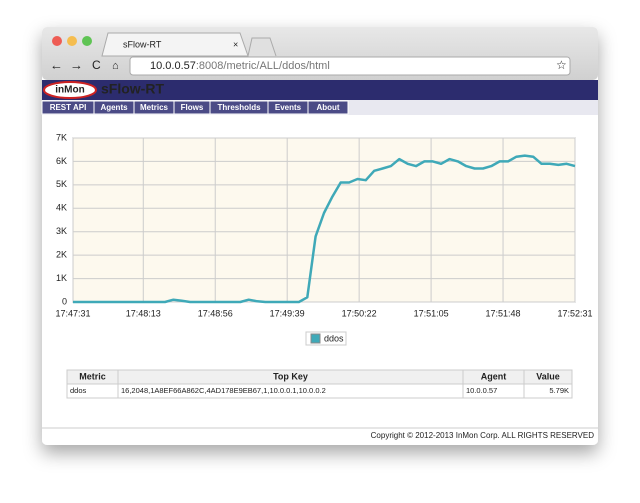 The height and width of the screenshot is (503, 640). Describe the element at coordinates (235, 44) in the screenshot. I see `tab-close: ×` at that location.